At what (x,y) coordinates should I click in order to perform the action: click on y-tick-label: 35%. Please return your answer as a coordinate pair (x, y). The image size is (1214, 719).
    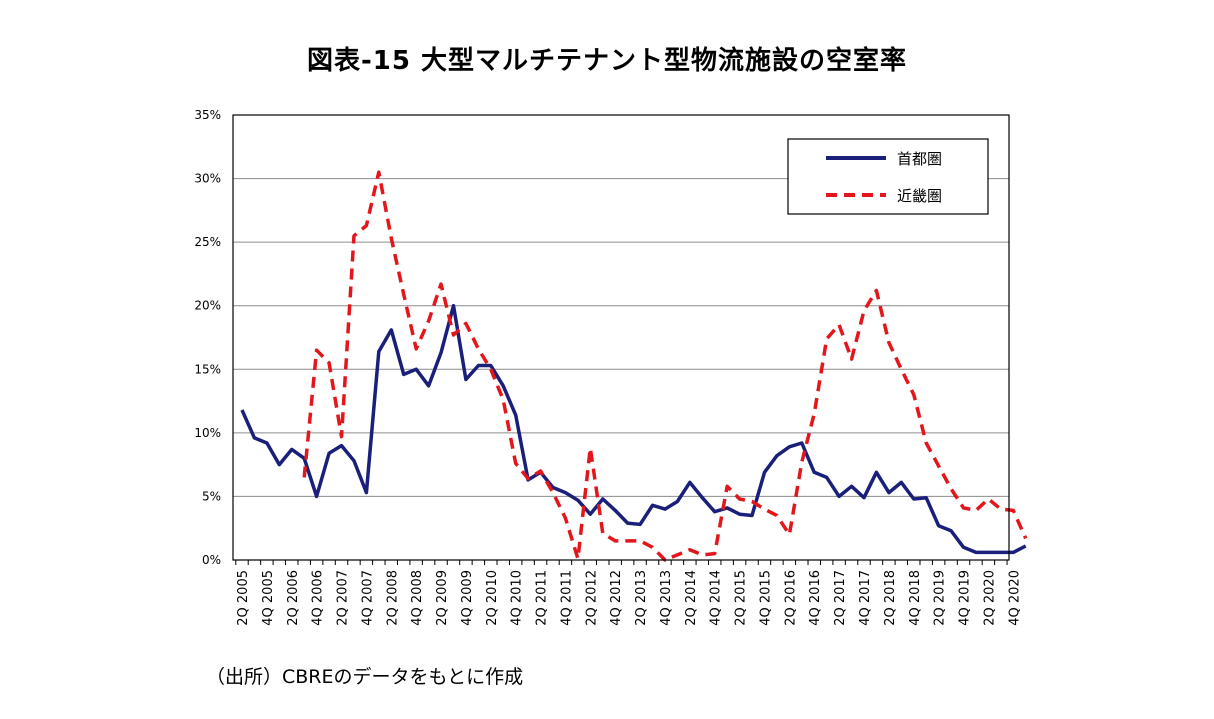
    Looking at the image, I should click on (207, 115).